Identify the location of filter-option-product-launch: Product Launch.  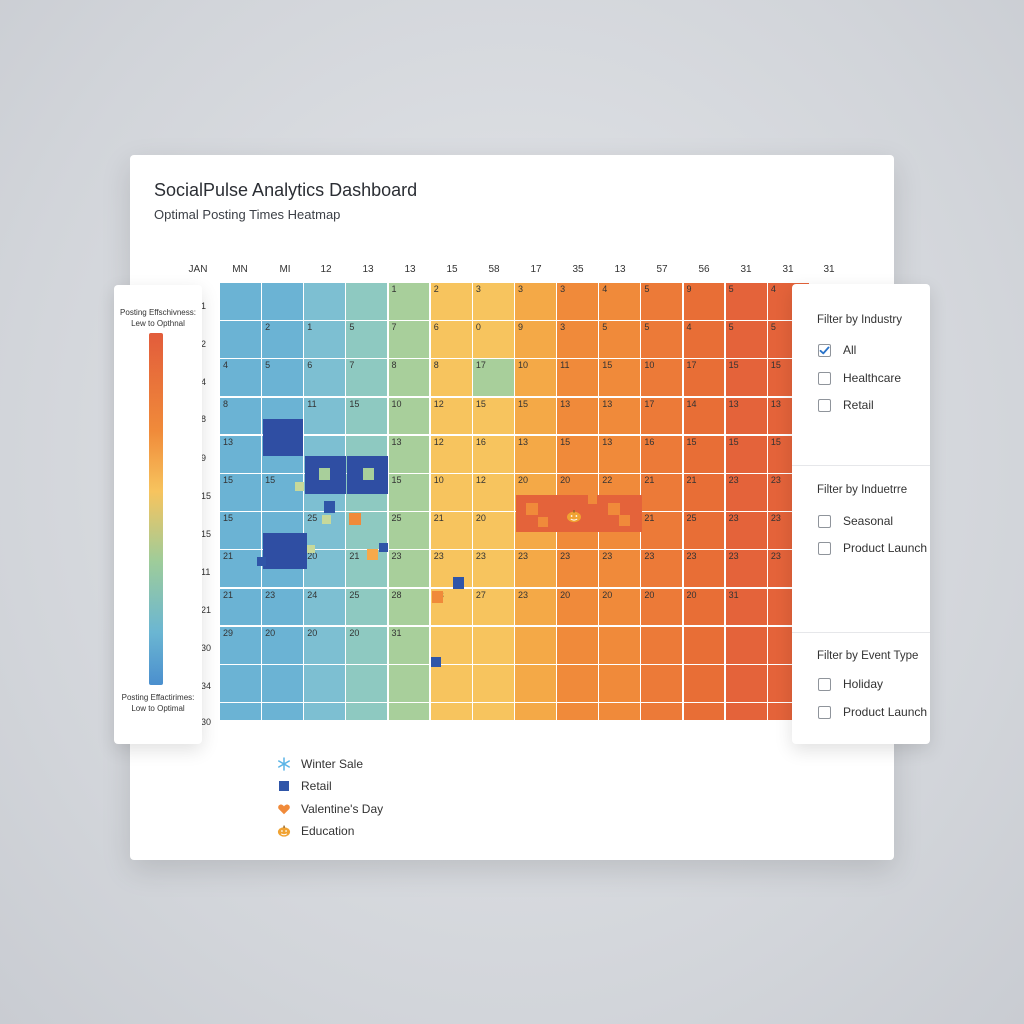
(872, 548).